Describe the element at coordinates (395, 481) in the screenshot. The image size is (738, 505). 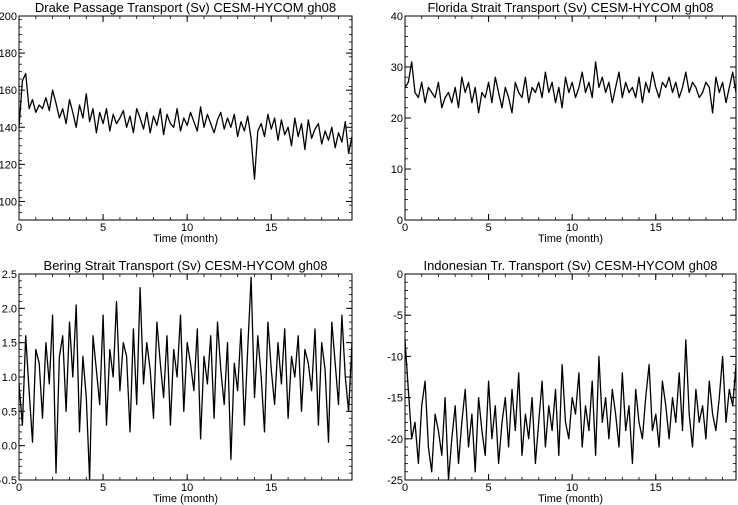
I see `y-tick-label: -25` at that location.